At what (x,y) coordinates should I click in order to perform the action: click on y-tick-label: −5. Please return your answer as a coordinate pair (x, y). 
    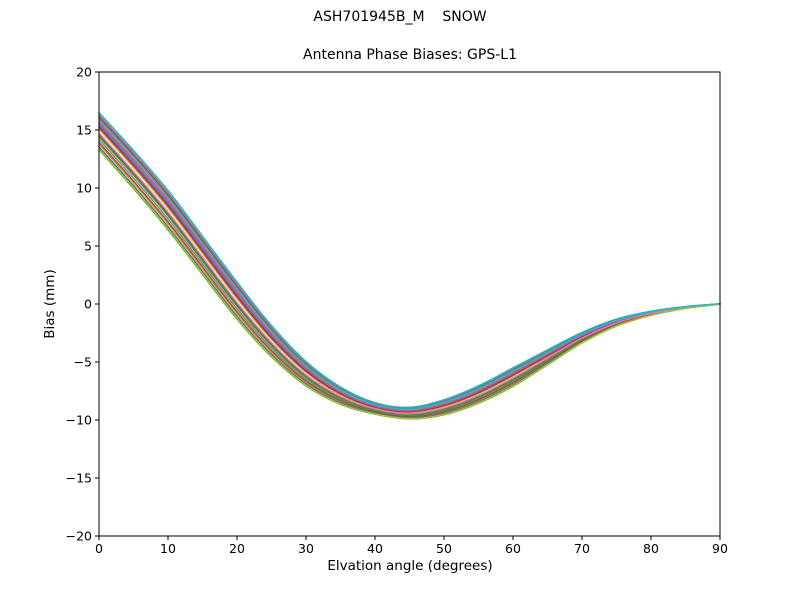
    Looking at the image, I should click on (83, 362).